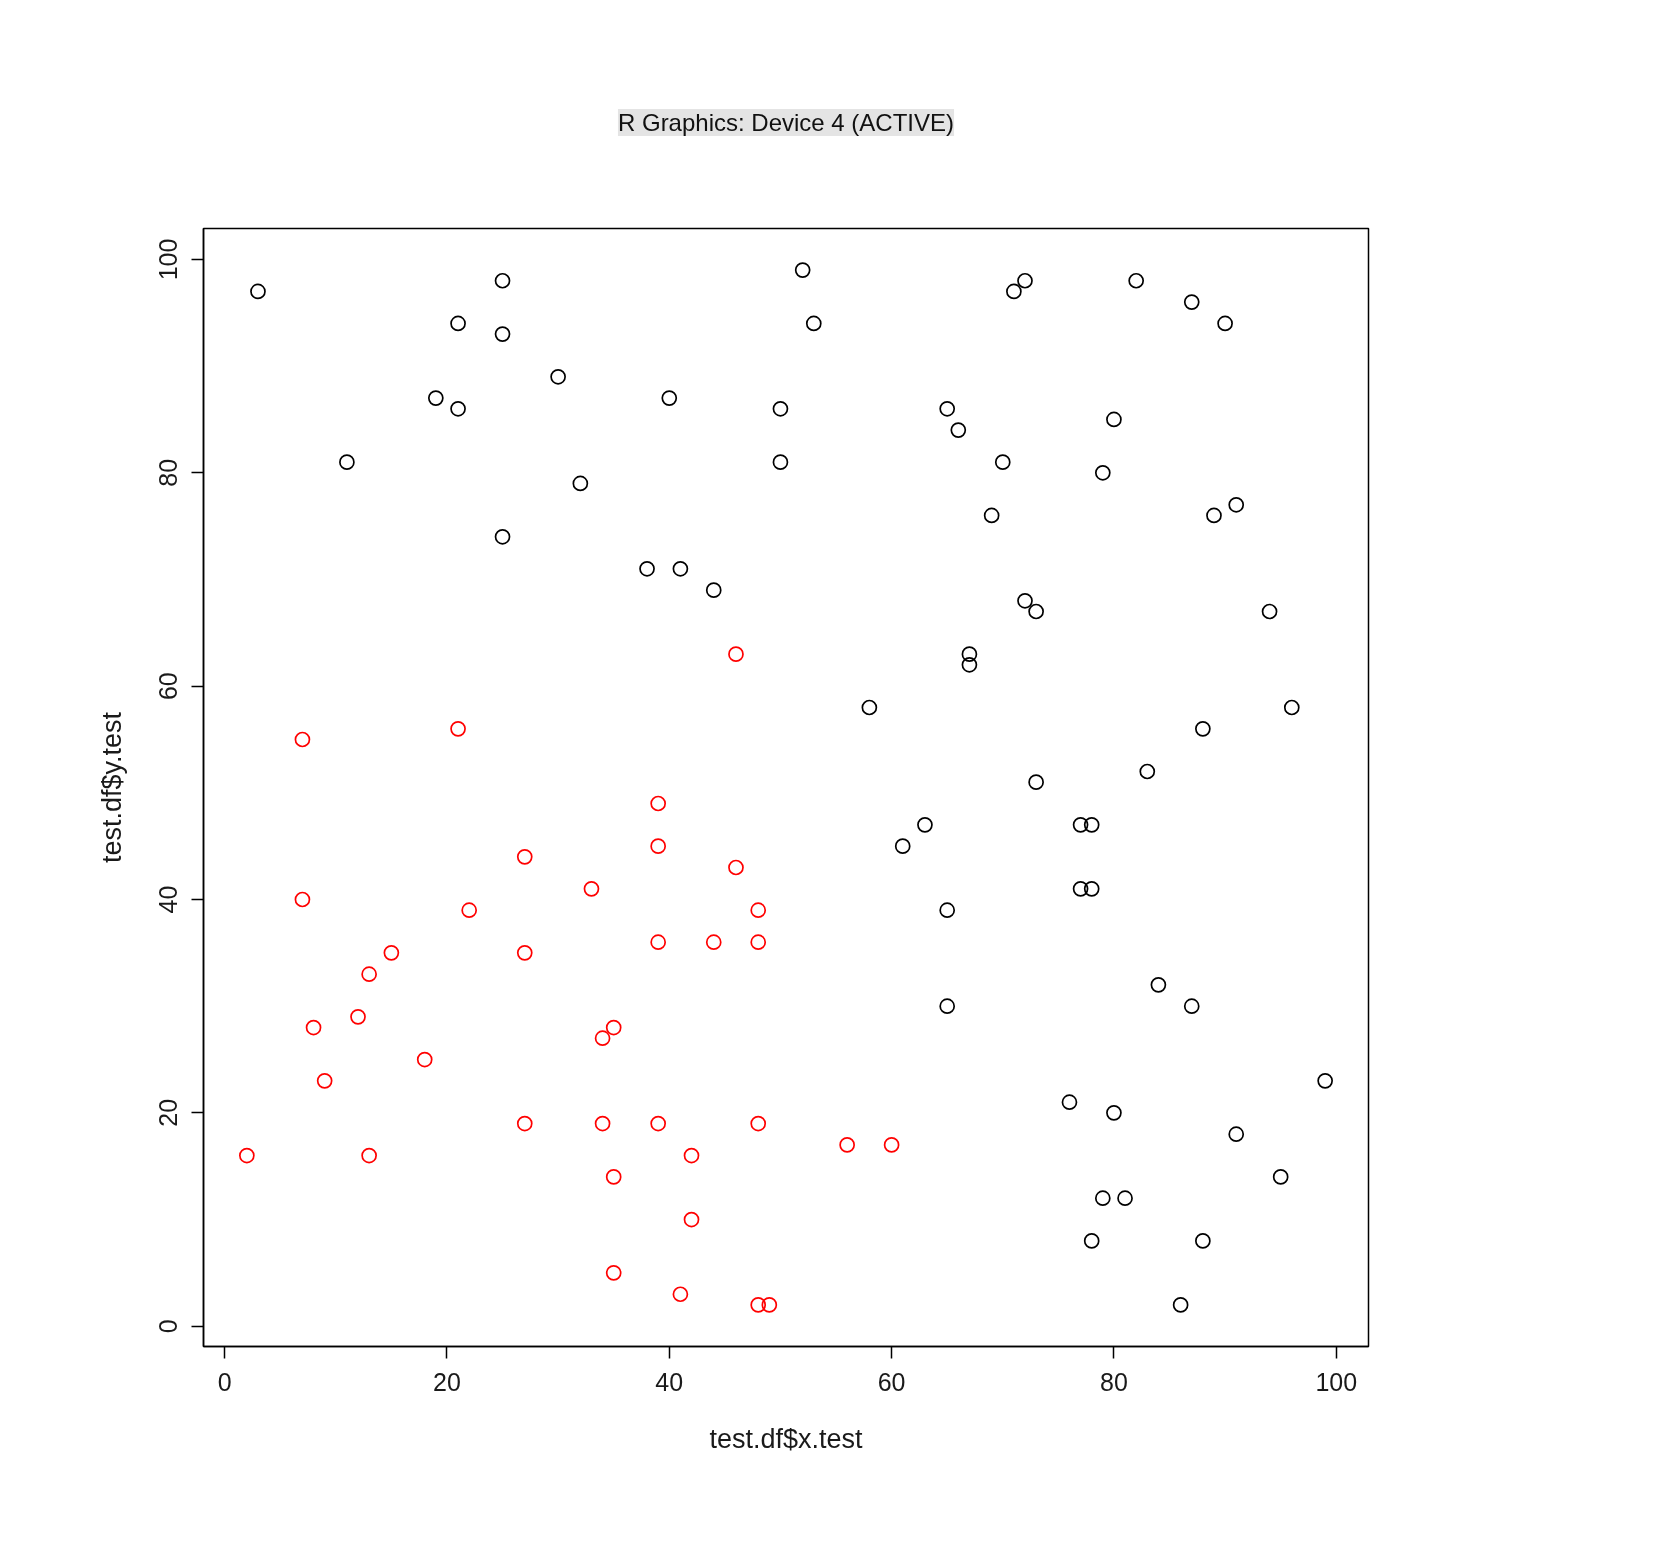  Describe the element at coordinates (168, 259) in the screenshot. I see `y-tick-label: 100` at that location.